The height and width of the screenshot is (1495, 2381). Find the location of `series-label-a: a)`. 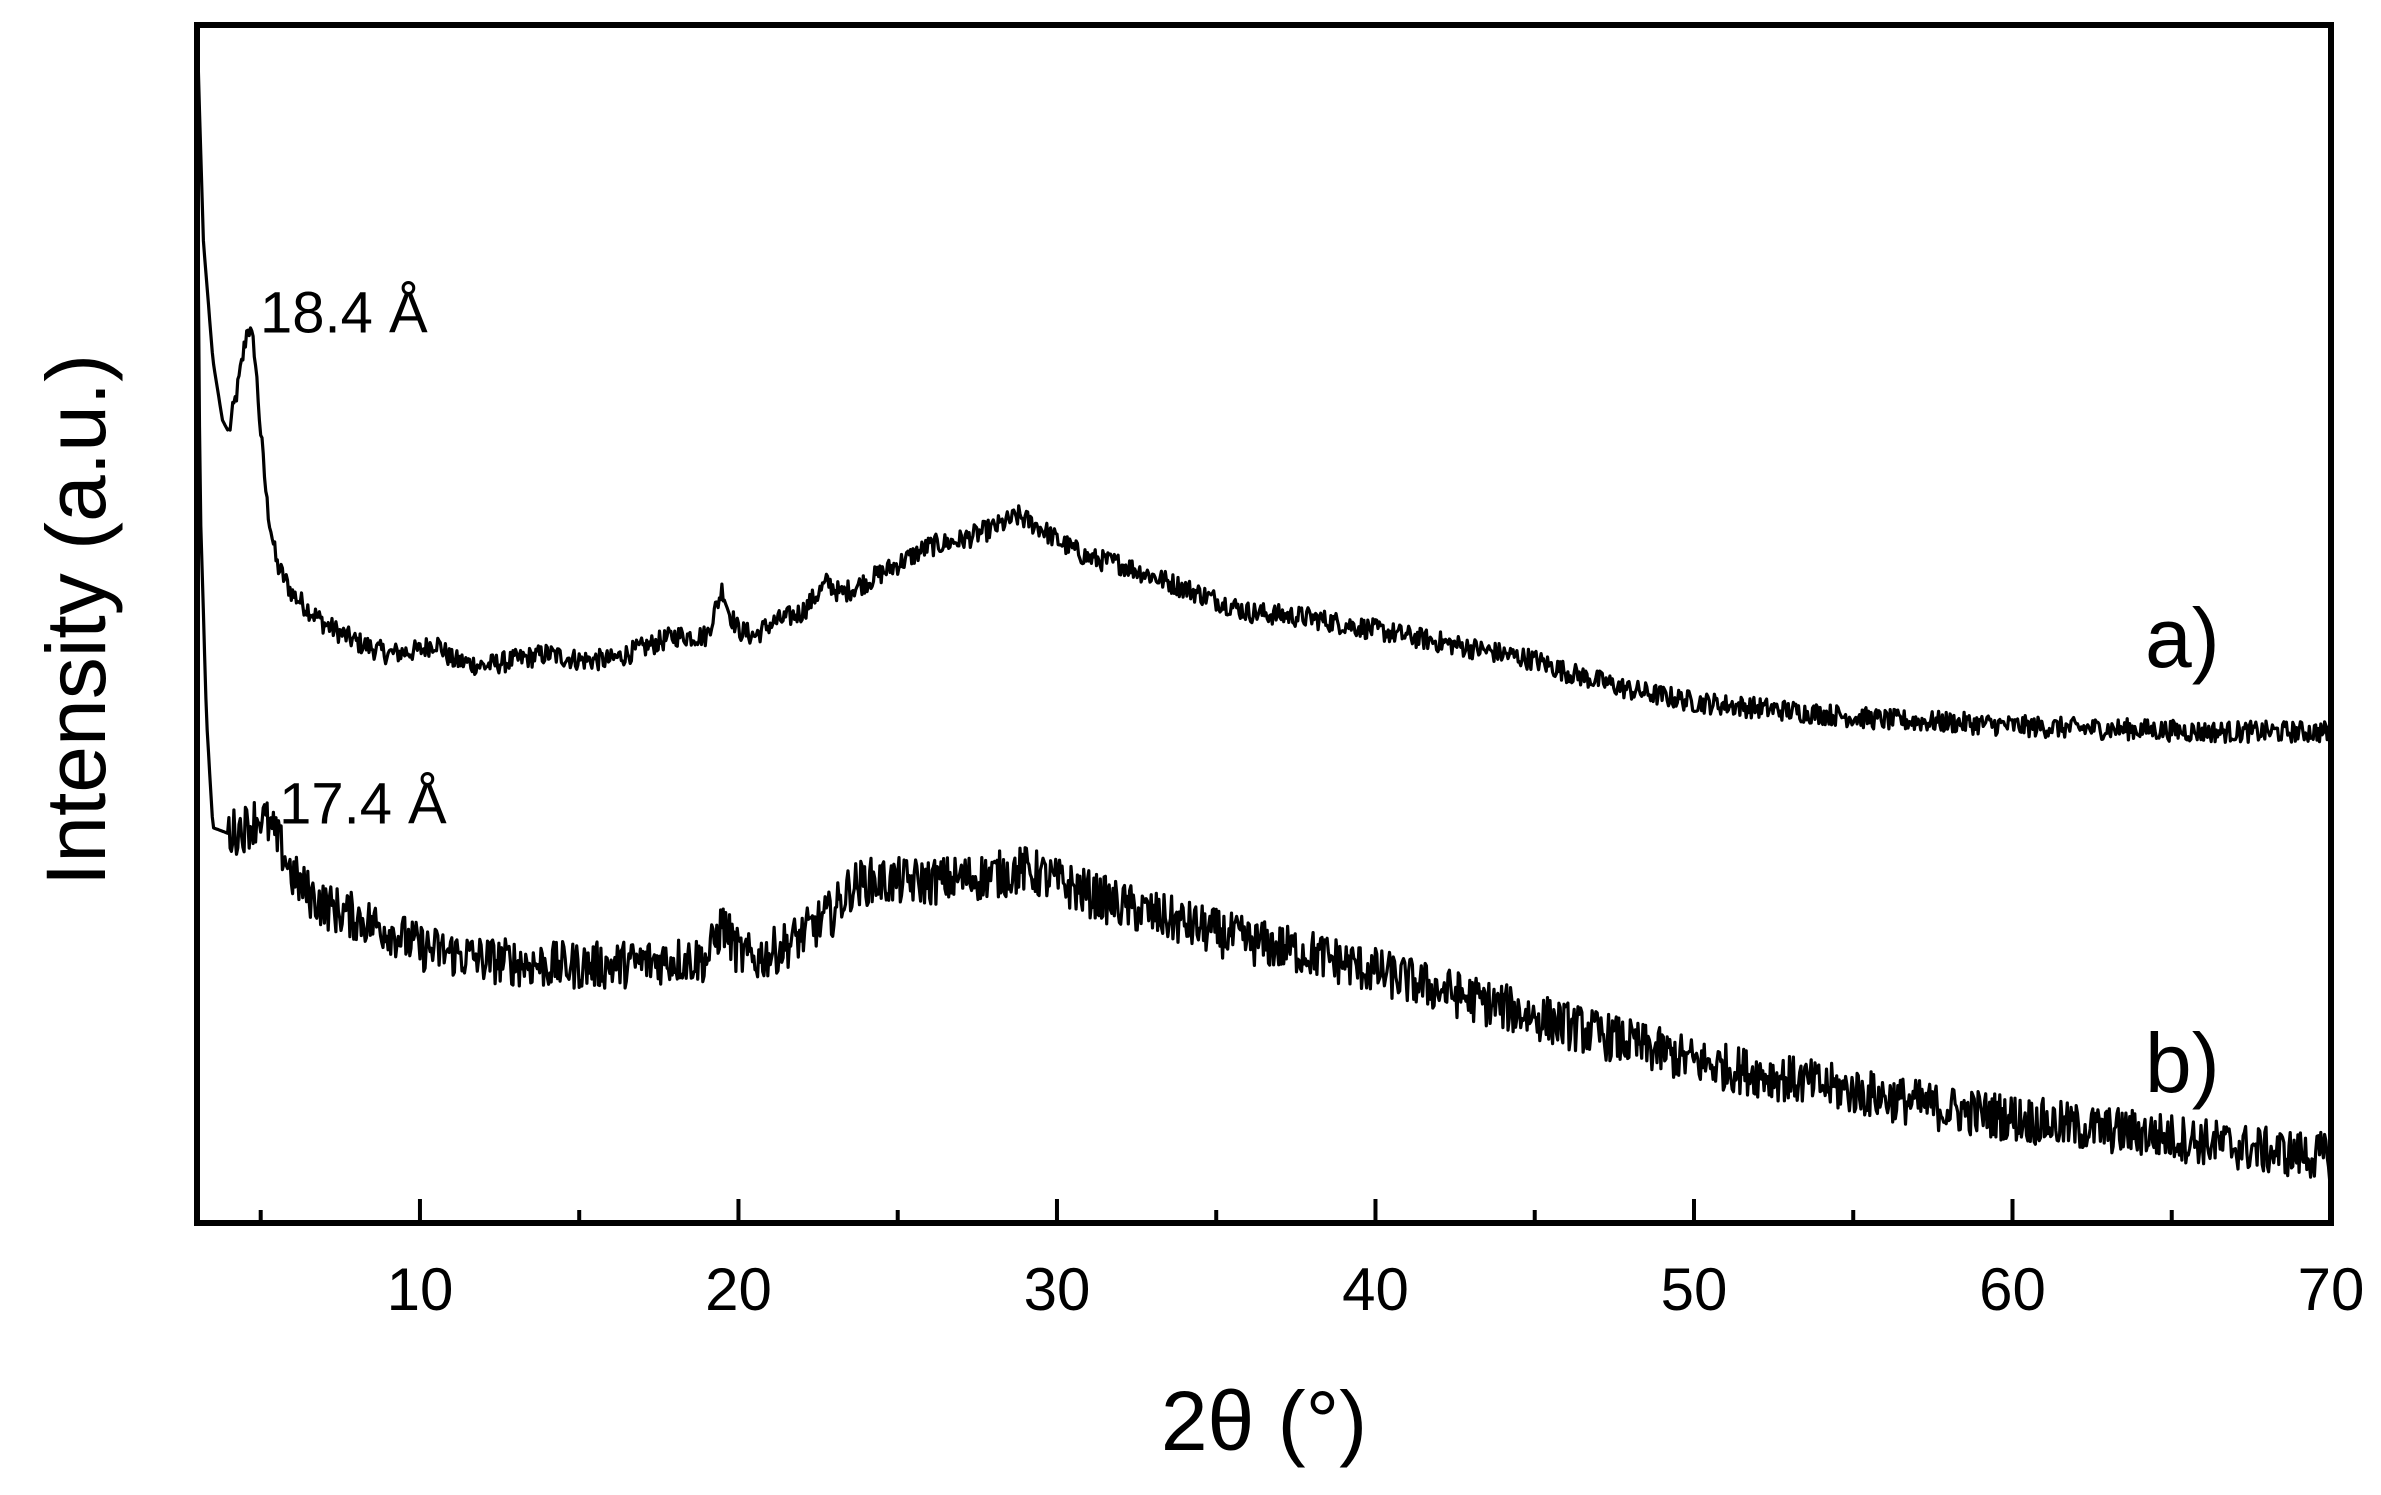

series-label-a: a) is located at coordinates (2182, 638).